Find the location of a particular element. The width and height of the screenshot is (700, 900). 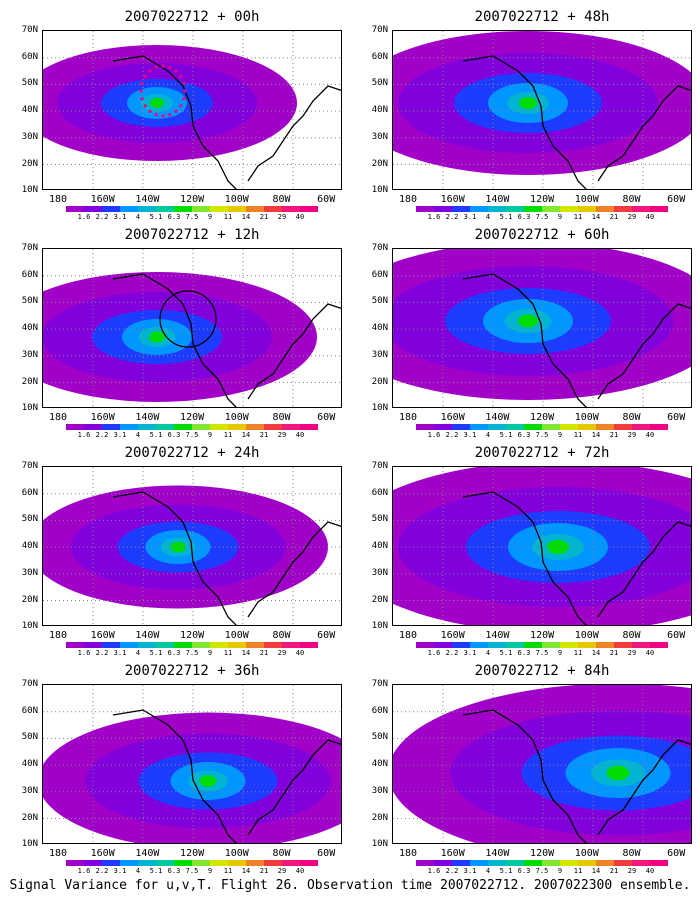

lon-label: 120W is located at coordinates (542, 635).